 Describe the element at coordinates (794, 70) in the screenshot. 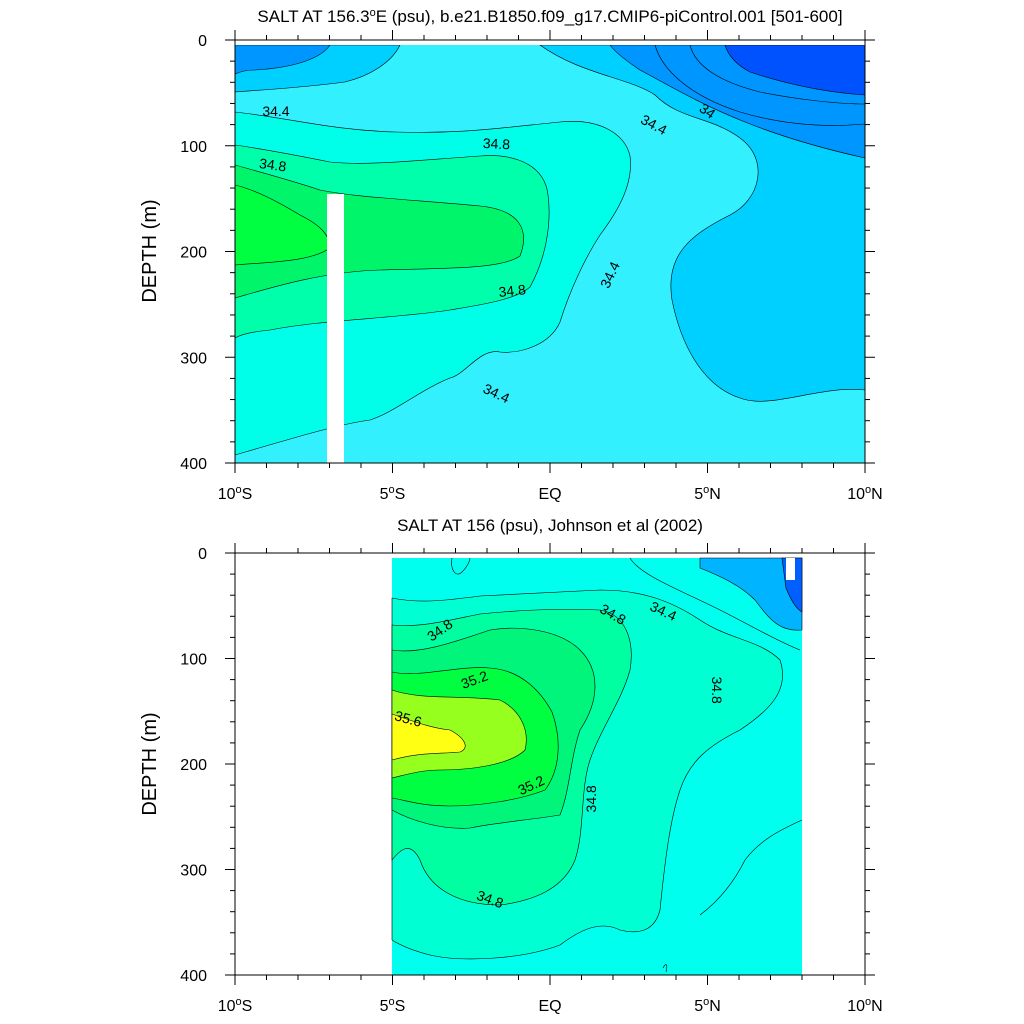

I see `contour-band-le-34.0` at that location.